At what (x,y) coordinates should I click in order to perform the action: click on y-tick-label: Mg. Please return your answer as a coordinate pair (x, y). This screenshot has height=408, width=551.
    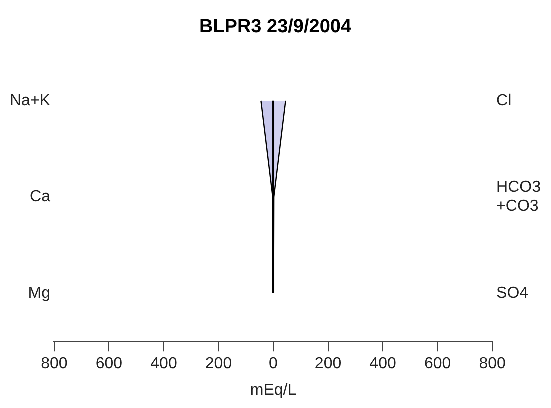
    Looking at the image, I should click on (39, 293).